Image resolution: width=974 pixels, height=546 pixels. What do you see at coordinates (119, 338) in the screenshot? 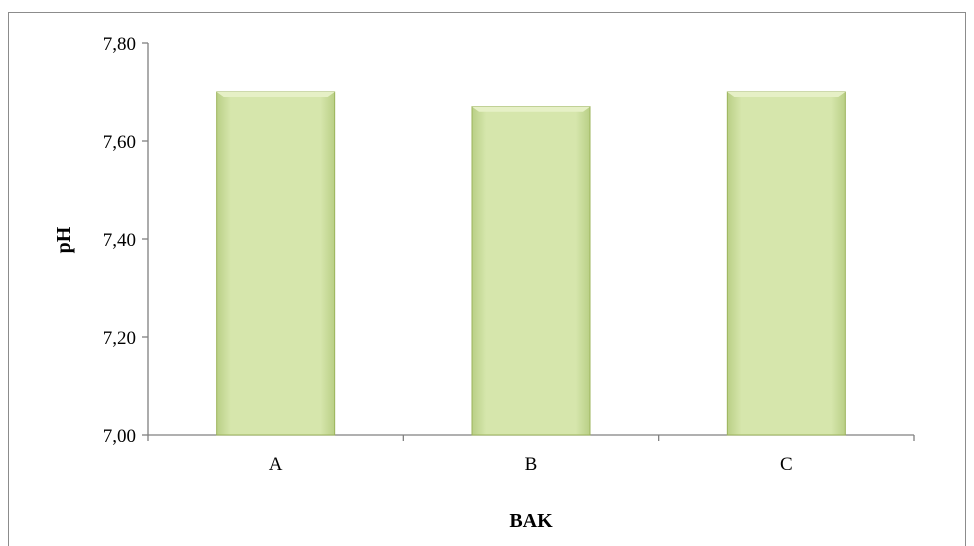
I see `y-tick-label: 7,20` at bounding box center [119, 338].